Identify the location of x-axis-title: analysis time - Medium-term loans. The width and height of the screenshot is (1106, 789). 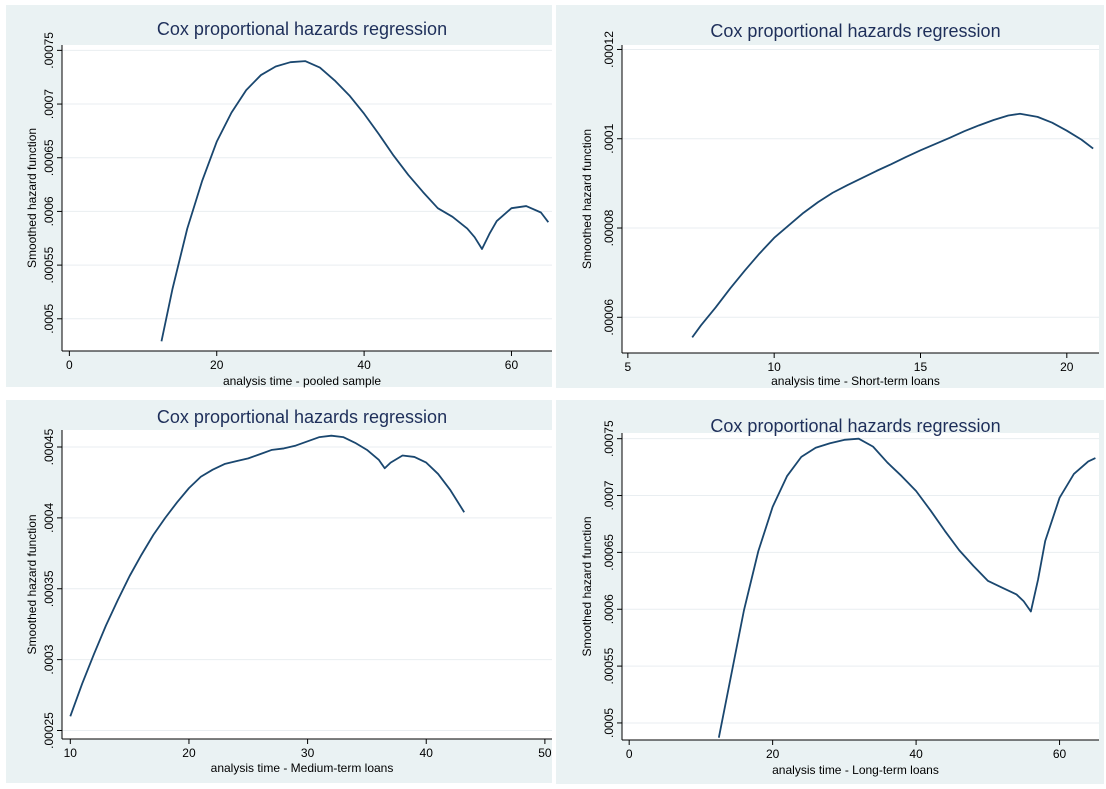
(302, 768).